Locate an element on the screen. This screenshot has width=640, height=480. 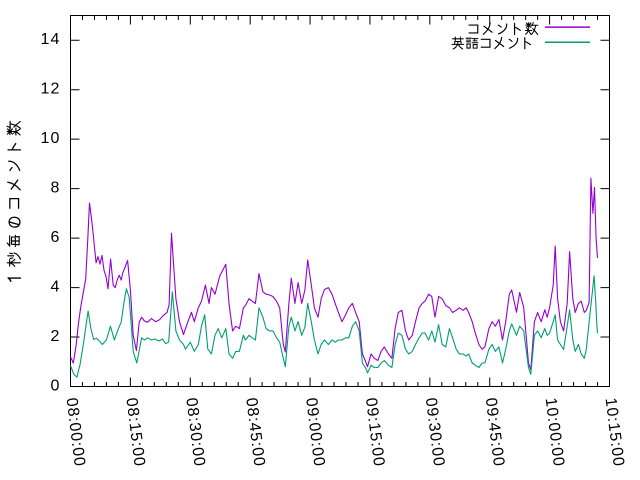
svg-text: 0 is located at coordinates (56, 385).